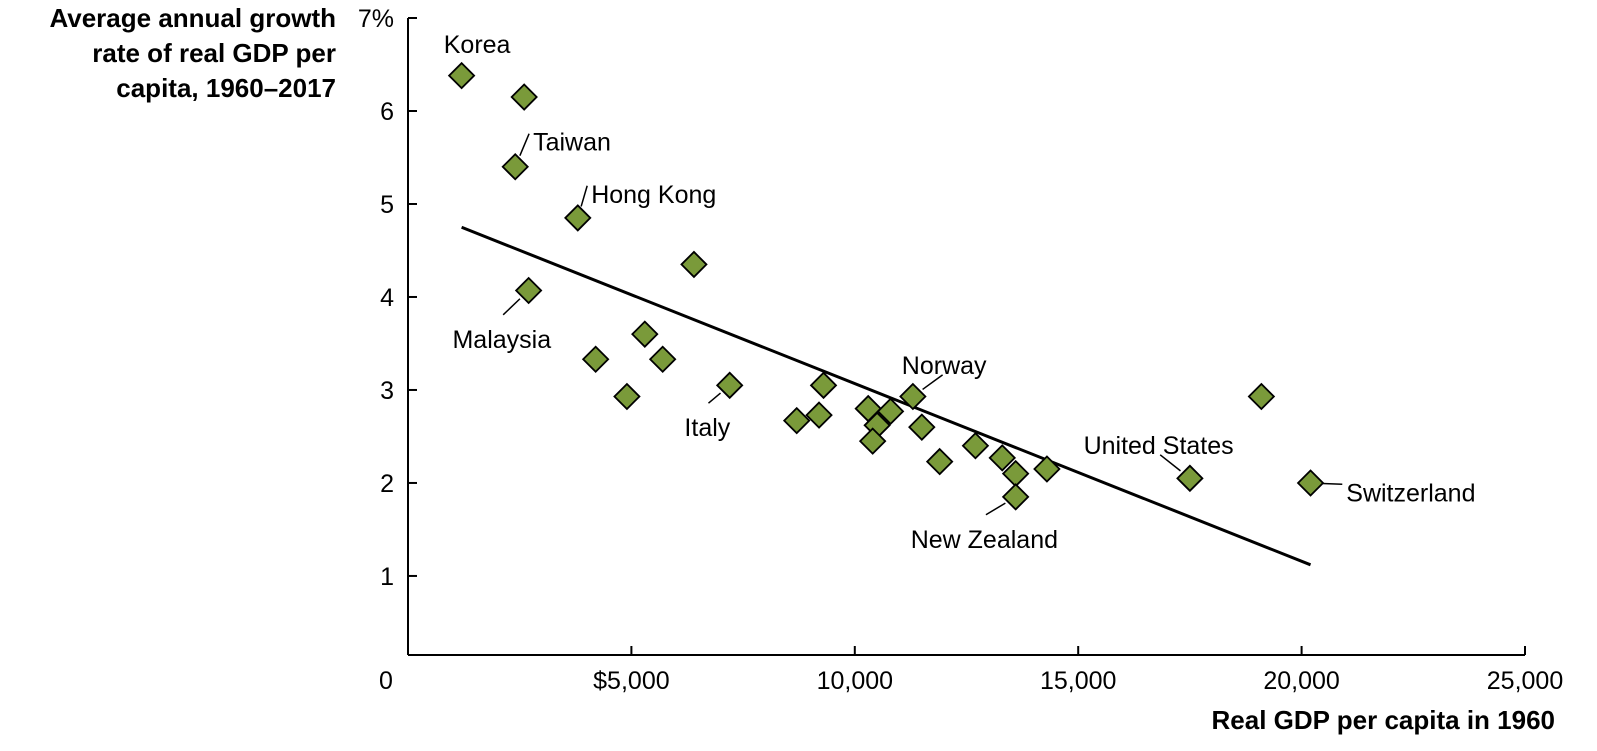 The height and width of the screenshot is (751, 1597). I want to click on y-axis-label-line-2: rate of real GDP per, so click(214, 53).